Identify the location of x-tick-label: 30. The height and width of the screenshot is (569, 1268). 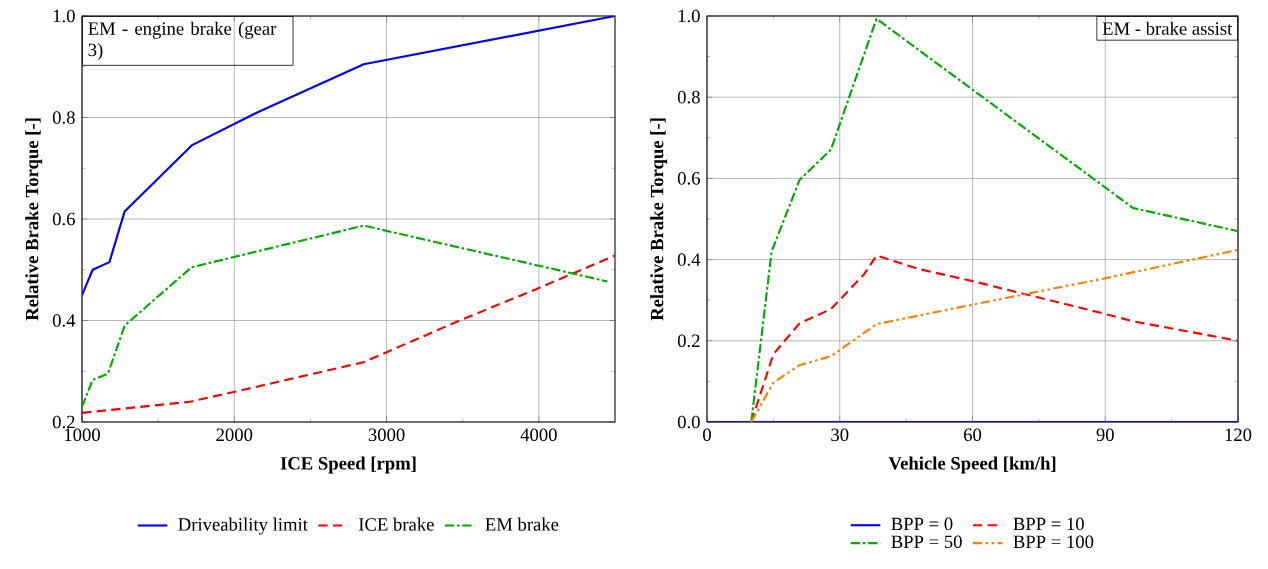
(840, 435).